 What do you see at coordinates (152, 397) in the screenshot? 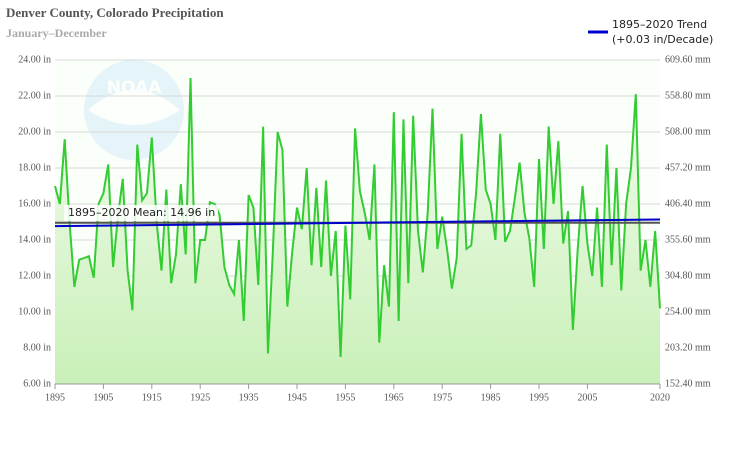
I see `x-tick-label: 1915` at bounding box center [152, 397].